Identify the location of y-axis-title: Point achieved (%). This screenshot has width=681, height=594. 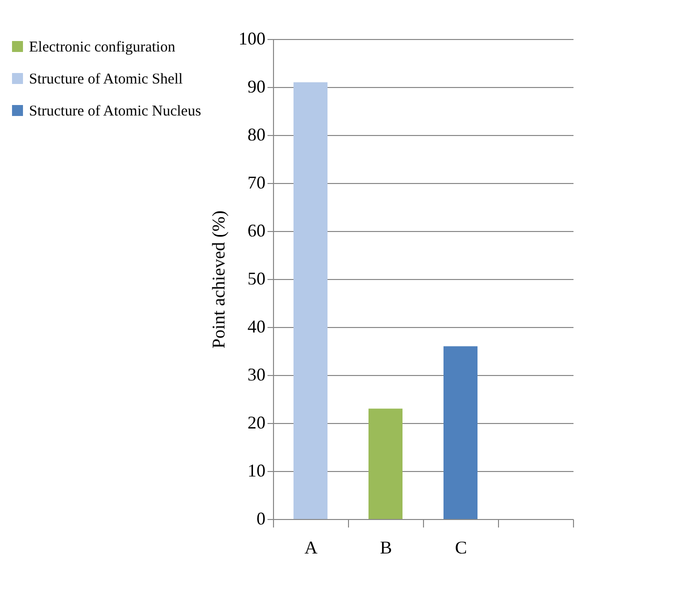
(218, 279).